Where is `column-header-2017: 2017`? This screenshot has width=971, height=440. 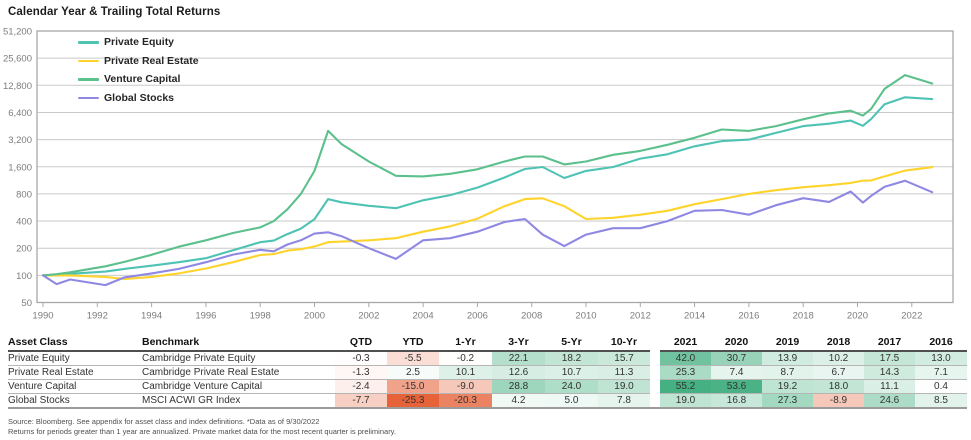 column-header-2017: 2017 is located at coordinates (889, 342).